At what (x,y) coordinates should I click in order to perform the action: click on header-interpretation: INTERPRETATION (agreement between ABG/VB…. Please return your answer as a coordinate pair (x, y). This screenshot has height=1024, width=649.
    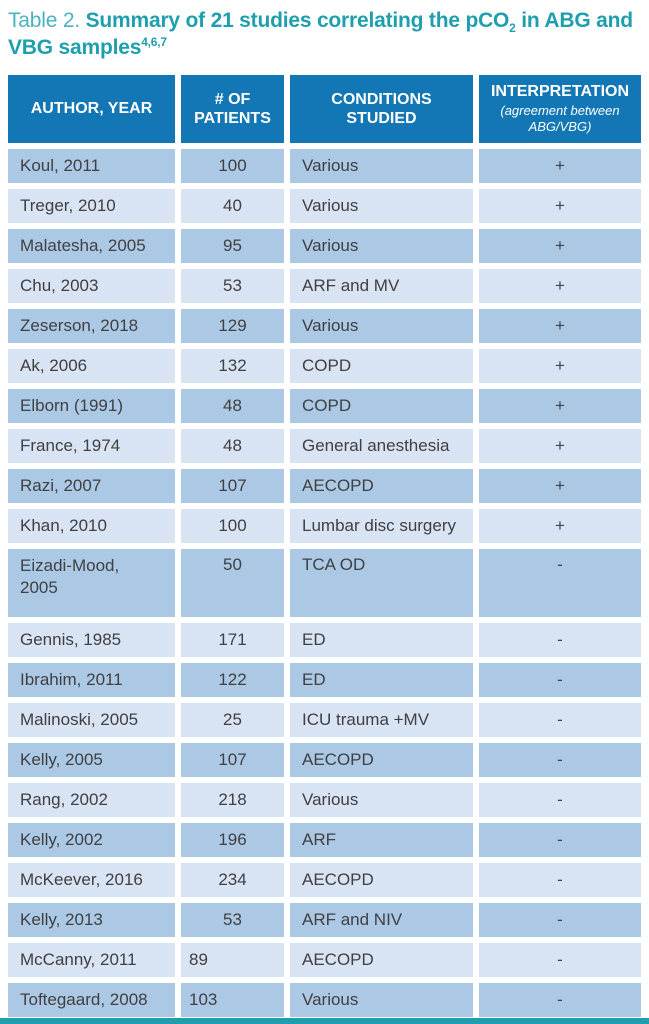
    Looking at the image, I should click on (560, 108).